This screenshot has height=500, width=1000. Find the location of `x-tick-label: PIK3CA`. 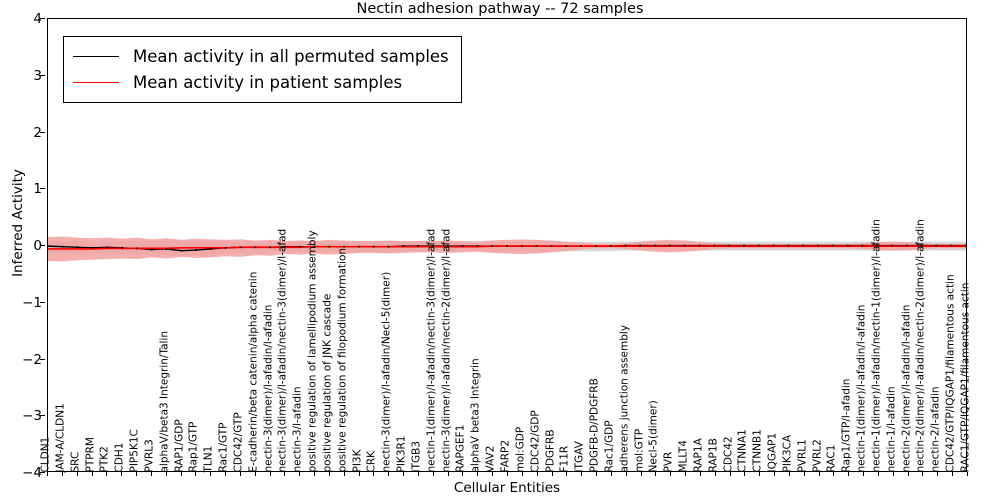

x-tick-label: PIK3CA is located at coordinates (787, 453).